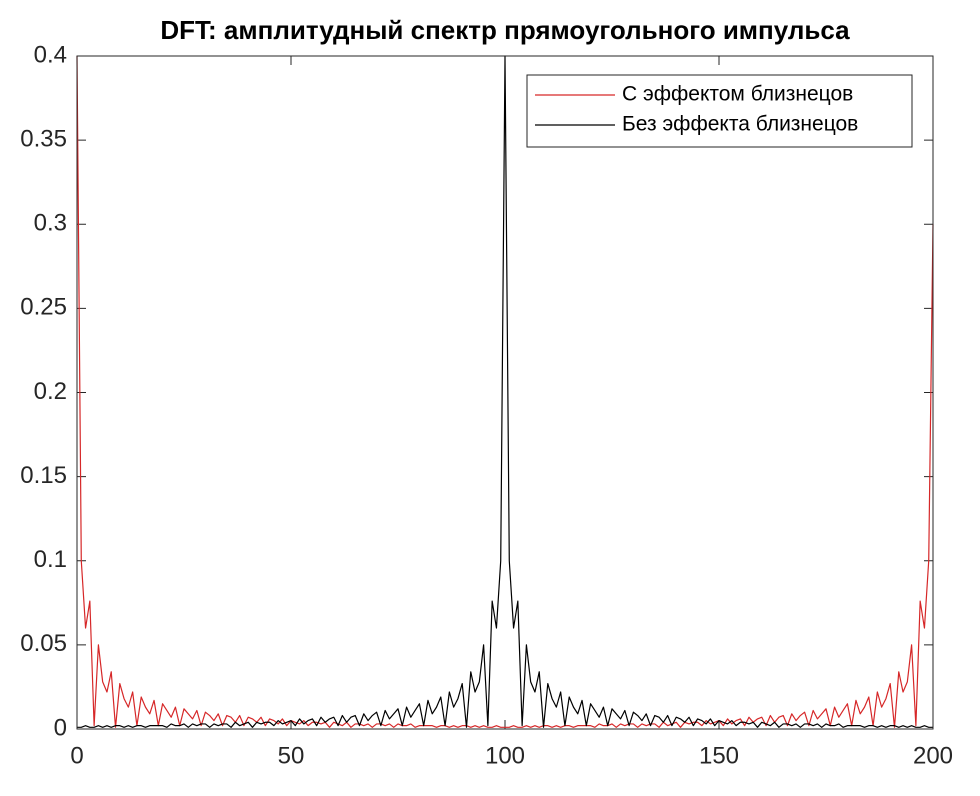 The image size is (980, 796). I want to click on y-tick-label: 0.4, so click(50, 54).